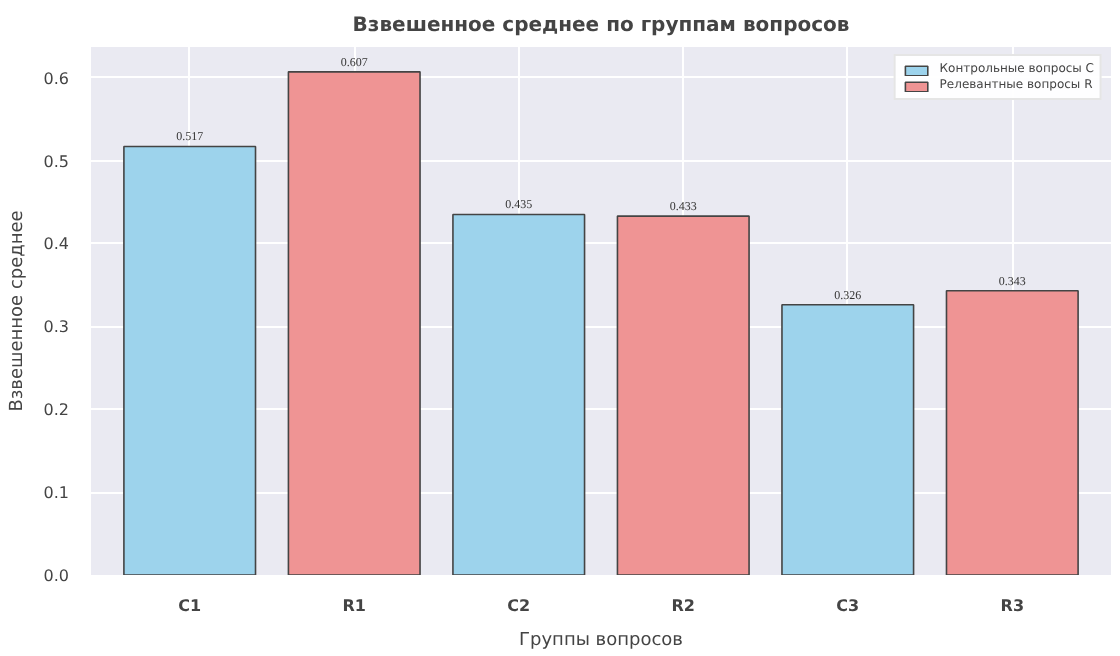  I want to click on x-axis-title: Группы вопросов, so click(601, 641).